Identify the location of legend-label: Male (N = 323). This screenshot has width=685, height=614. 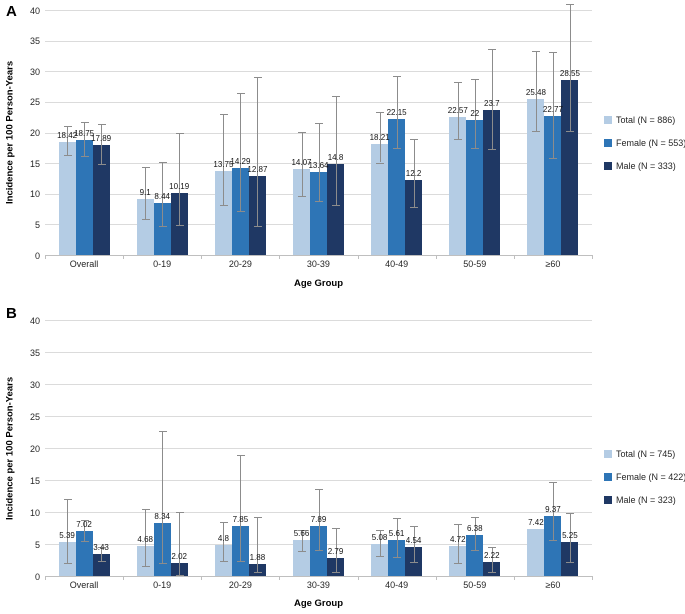
(646, 500).